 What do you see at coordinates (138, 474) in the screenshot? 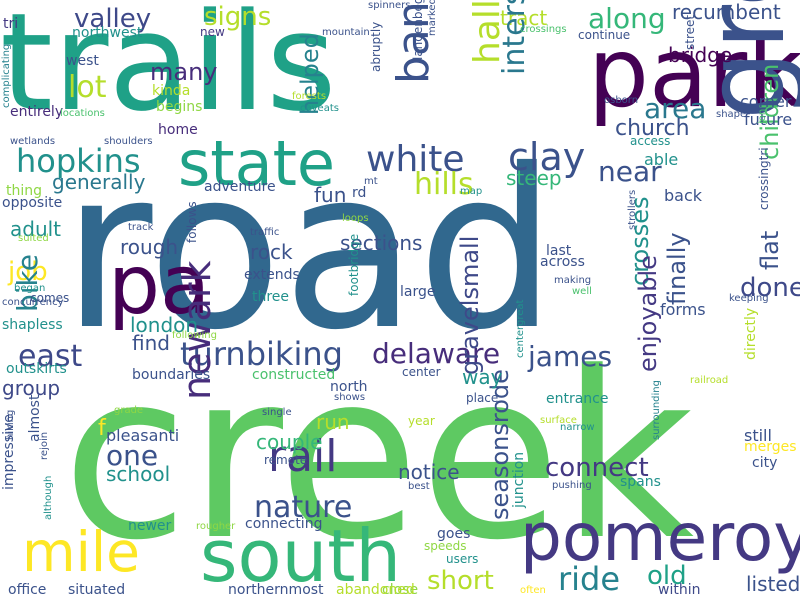
I see `word-school: school` at bounding box center [138, 474].